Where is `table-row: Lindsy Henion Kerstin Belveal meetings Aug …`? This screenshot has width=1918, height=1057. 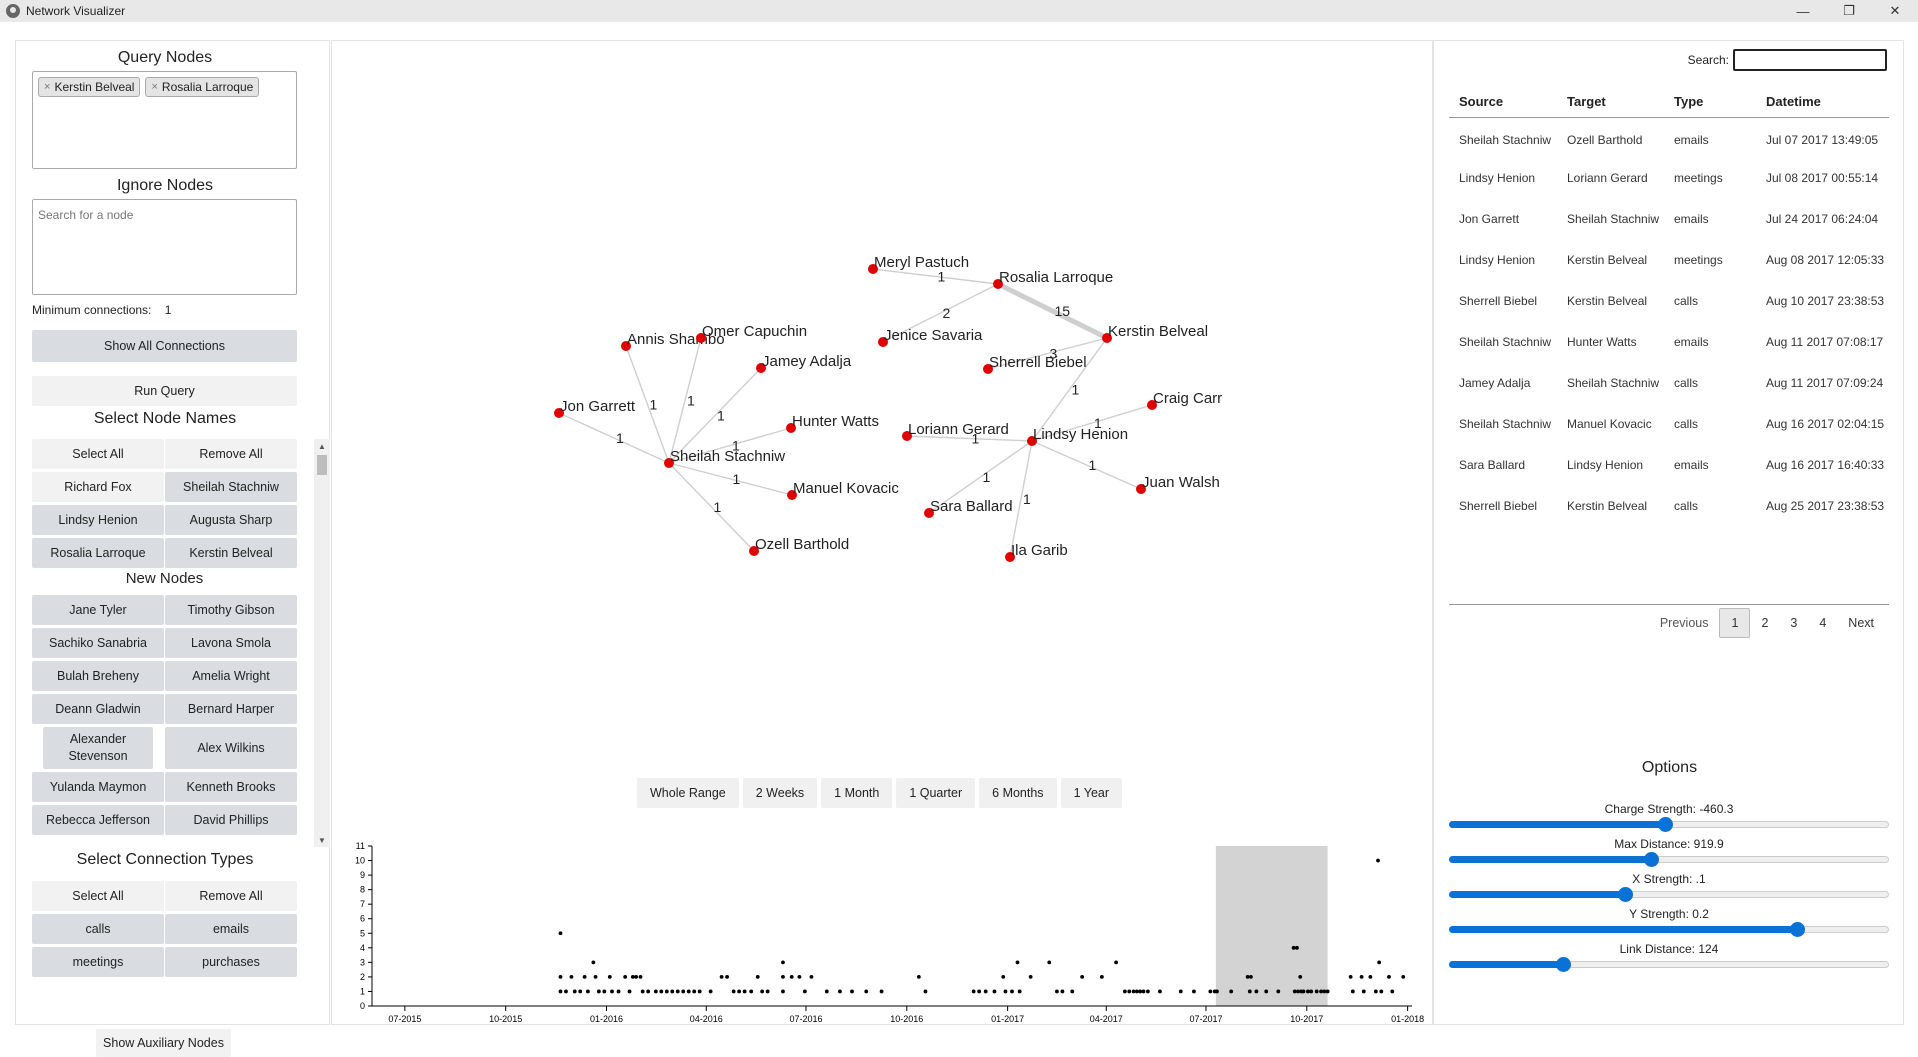
table-row: Lindsy Henion Kerstin Belveal meetings Aug … is located at coordinates (1669, 260).